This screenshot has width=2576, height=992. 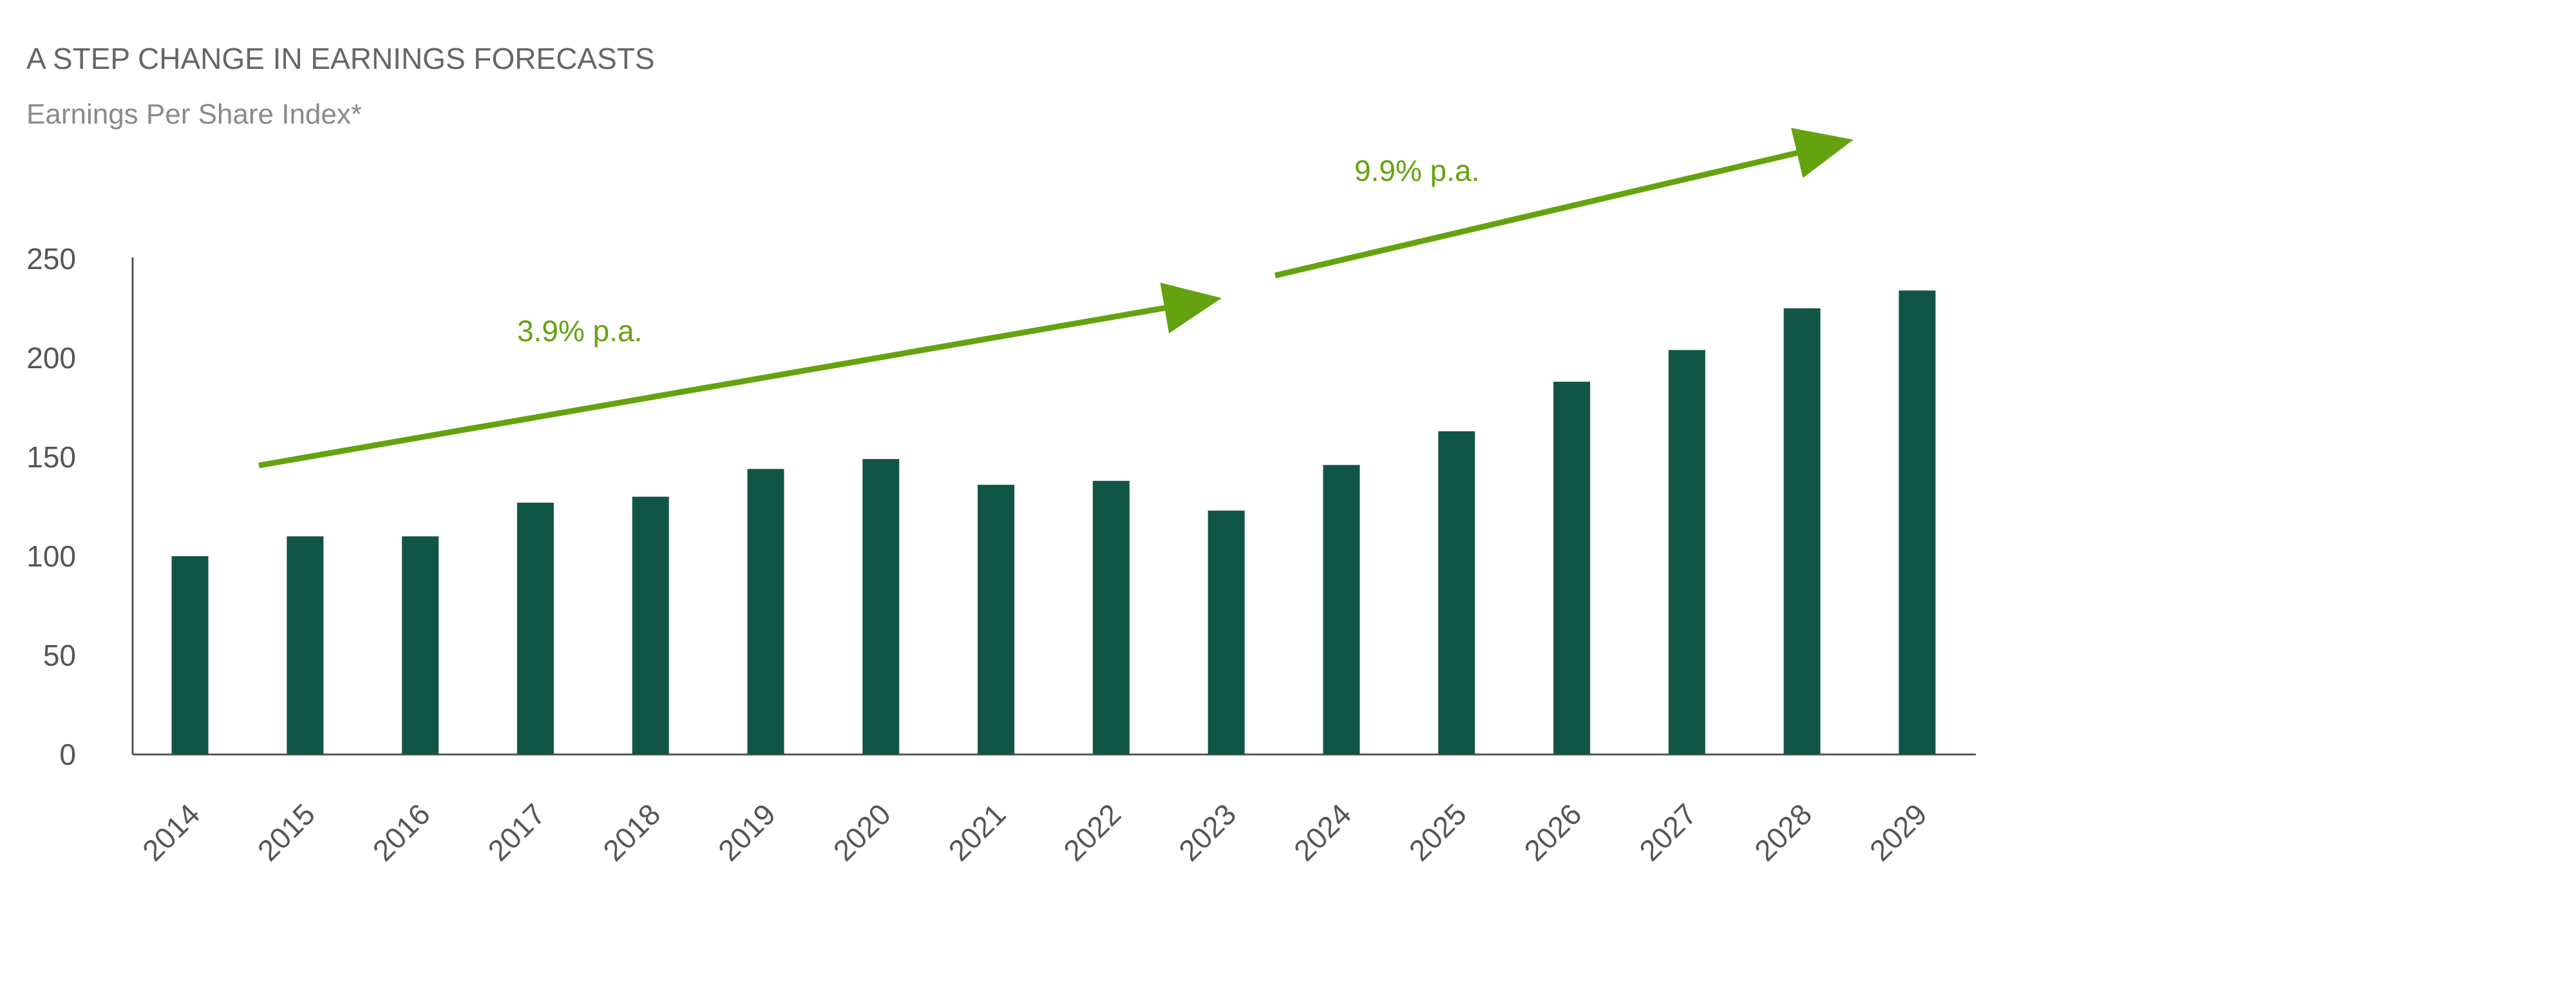 I want to click on x-tick-label: 2029, so click(x=1898, y=832).